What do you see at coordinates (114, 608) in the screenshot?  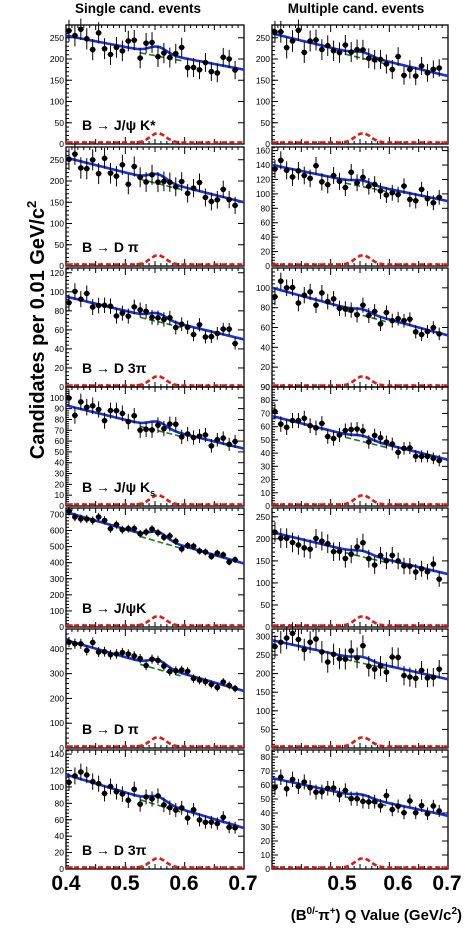 I see `channel-label: B → J/ψK` at bounding box center [114, 608].